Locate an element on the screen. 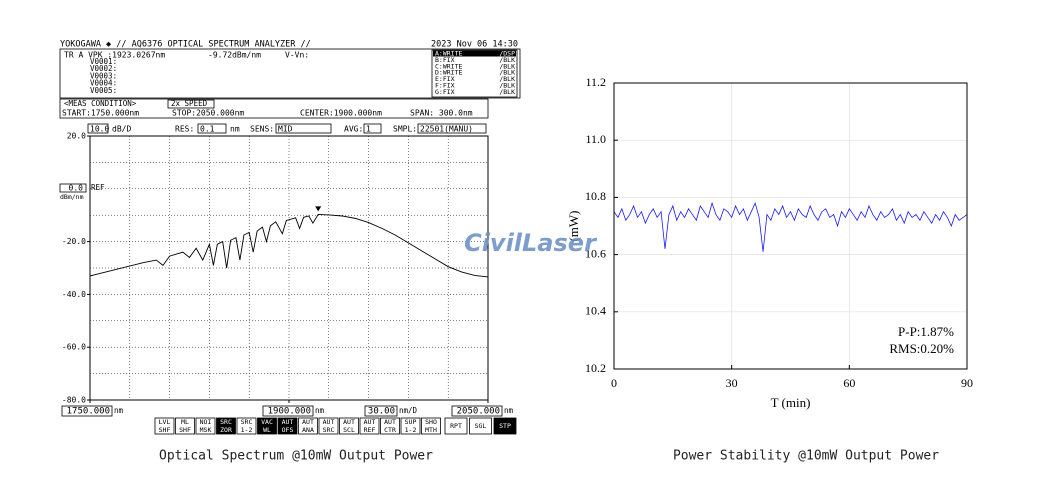 This screenshot has height=489, width=1060. meas-speed: 2x SPEED is located at coordinates (189, 103).